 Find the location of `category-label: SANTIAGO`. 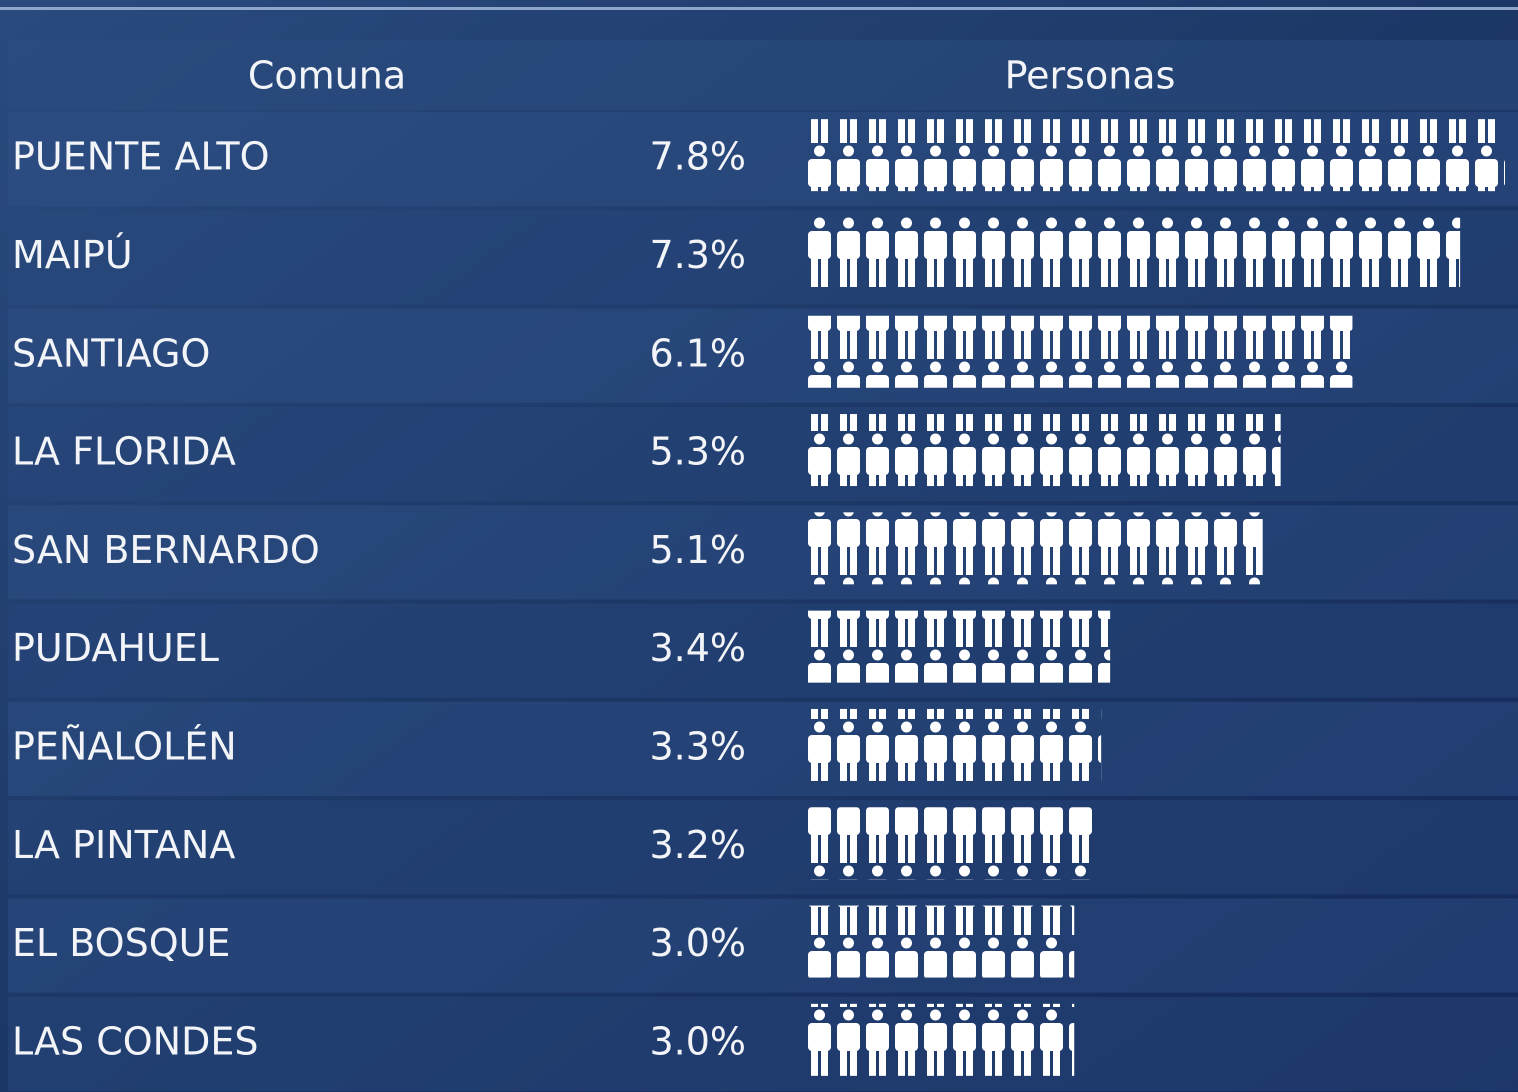

category-label: SANTIAGO is located at coordinates (111, 353).